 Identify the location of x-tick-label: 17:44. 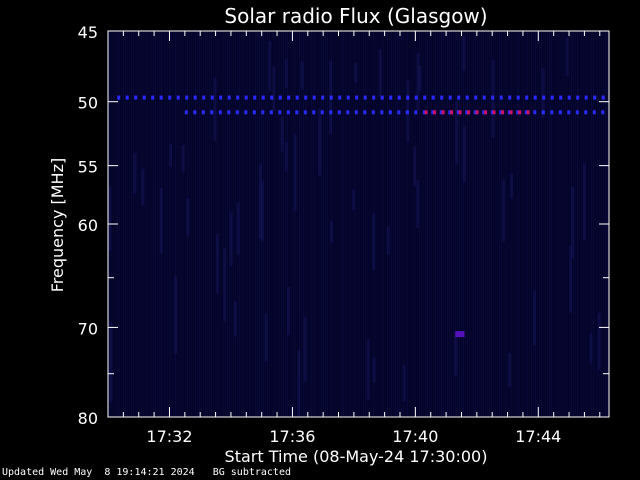
(538, 436).